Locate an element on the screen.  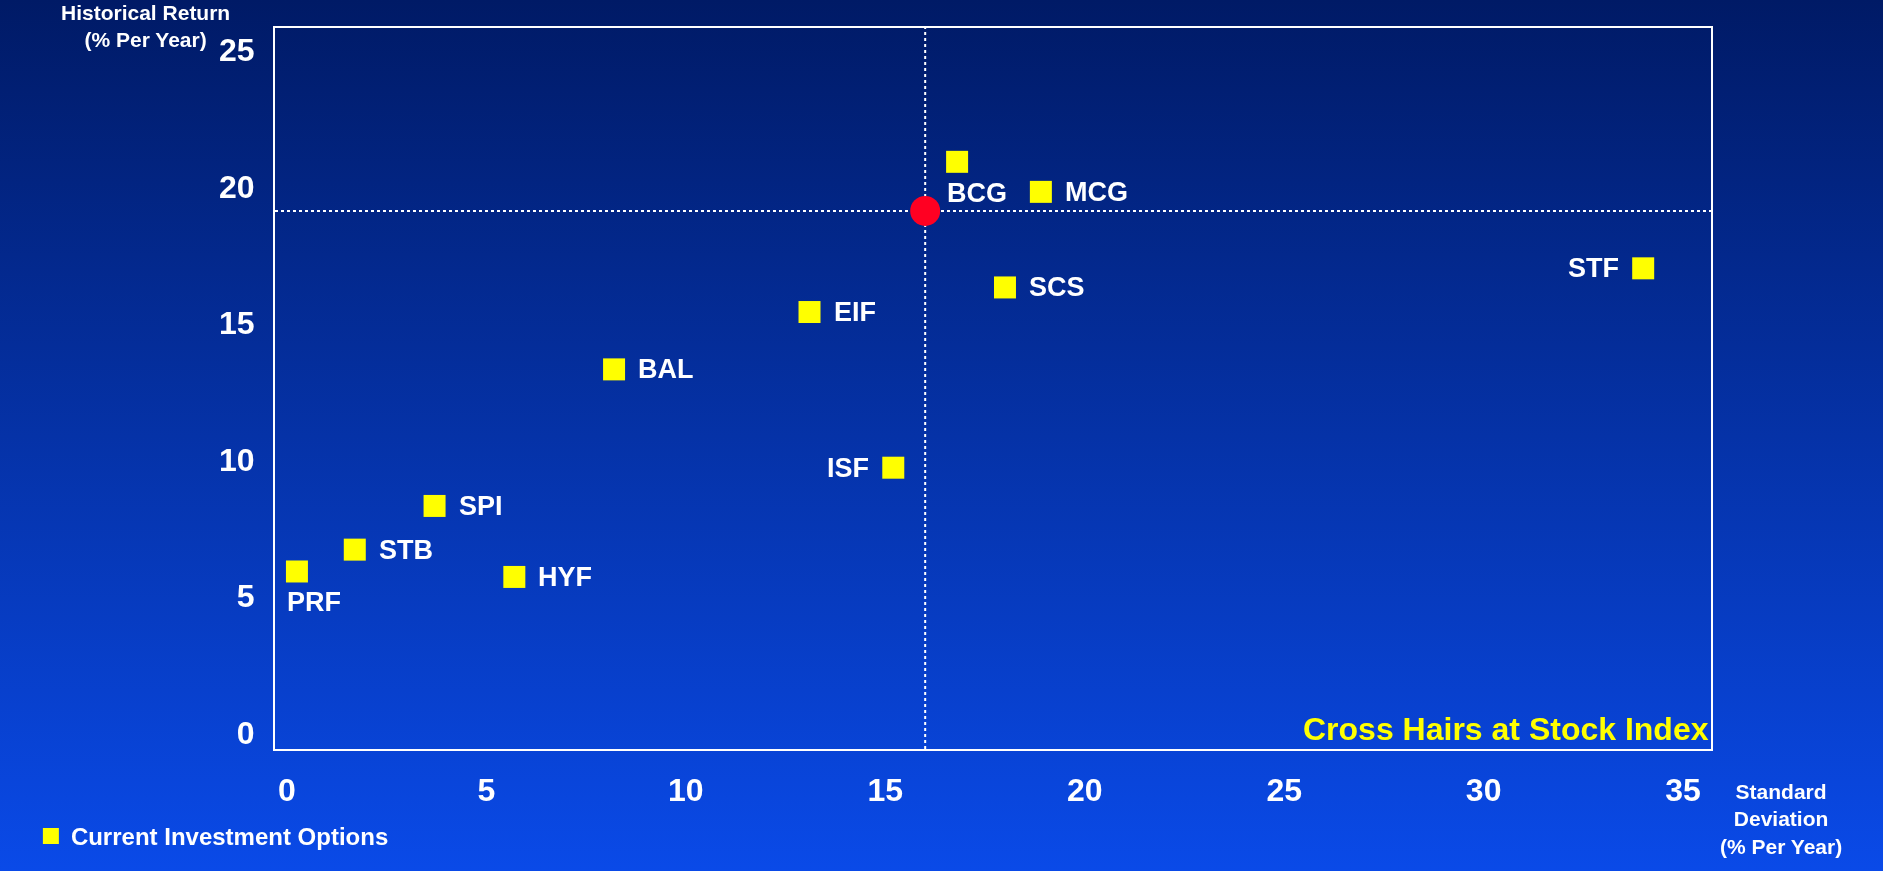
x-tick-label: 15 is located at coordinates (885, 790).